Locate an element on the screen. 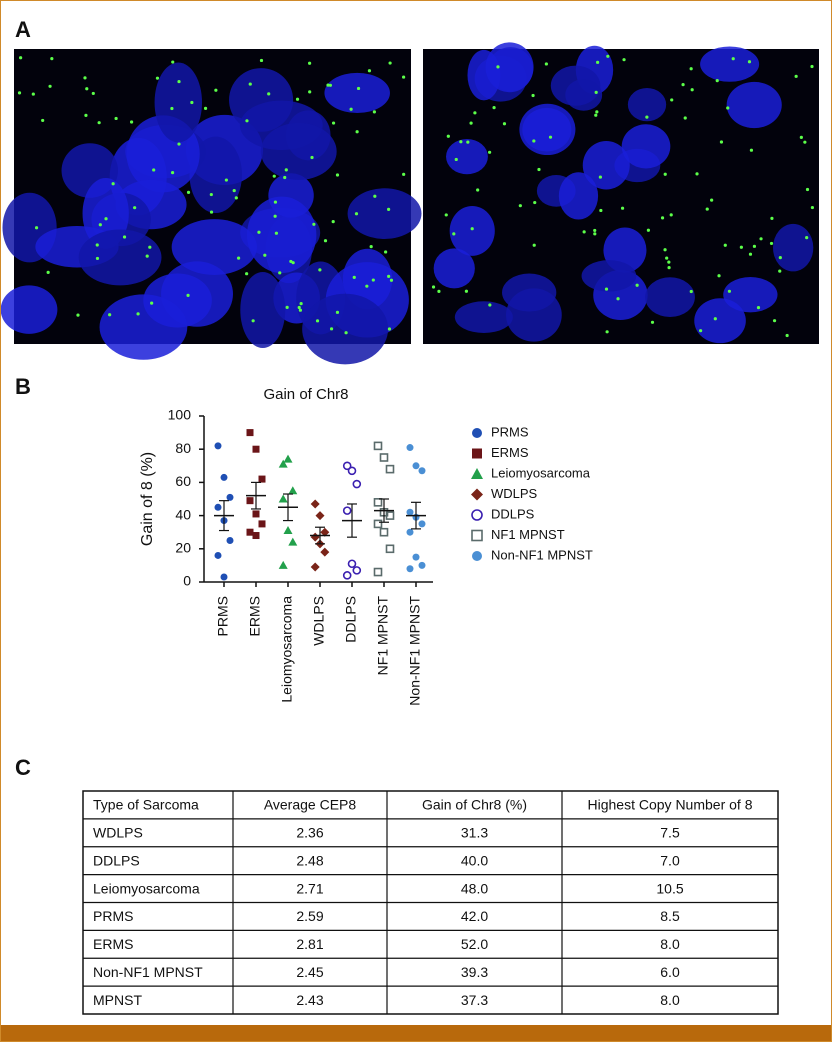 This screenshot has width=832, height=1042. x-tick-label: WDLPS is located at coordinates (319, 621).